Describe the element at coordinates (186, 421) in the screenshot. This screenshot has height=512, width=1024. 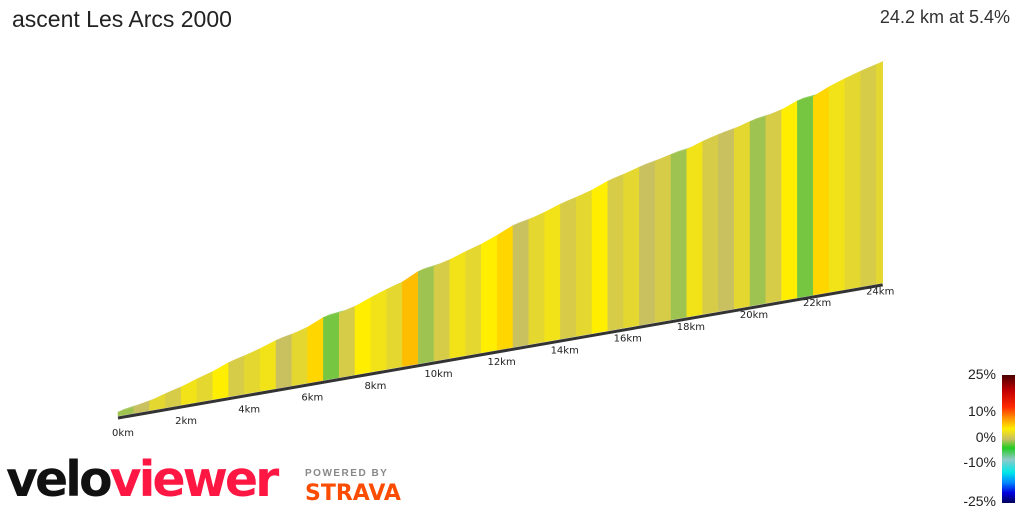
I see `x-tick-label: 2km` at that location.